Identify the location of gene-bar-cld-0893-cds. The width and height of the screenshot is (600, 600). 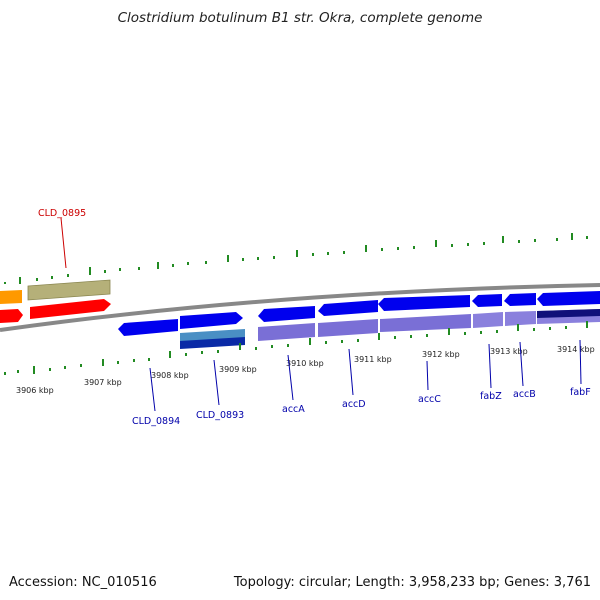
(212, 343).